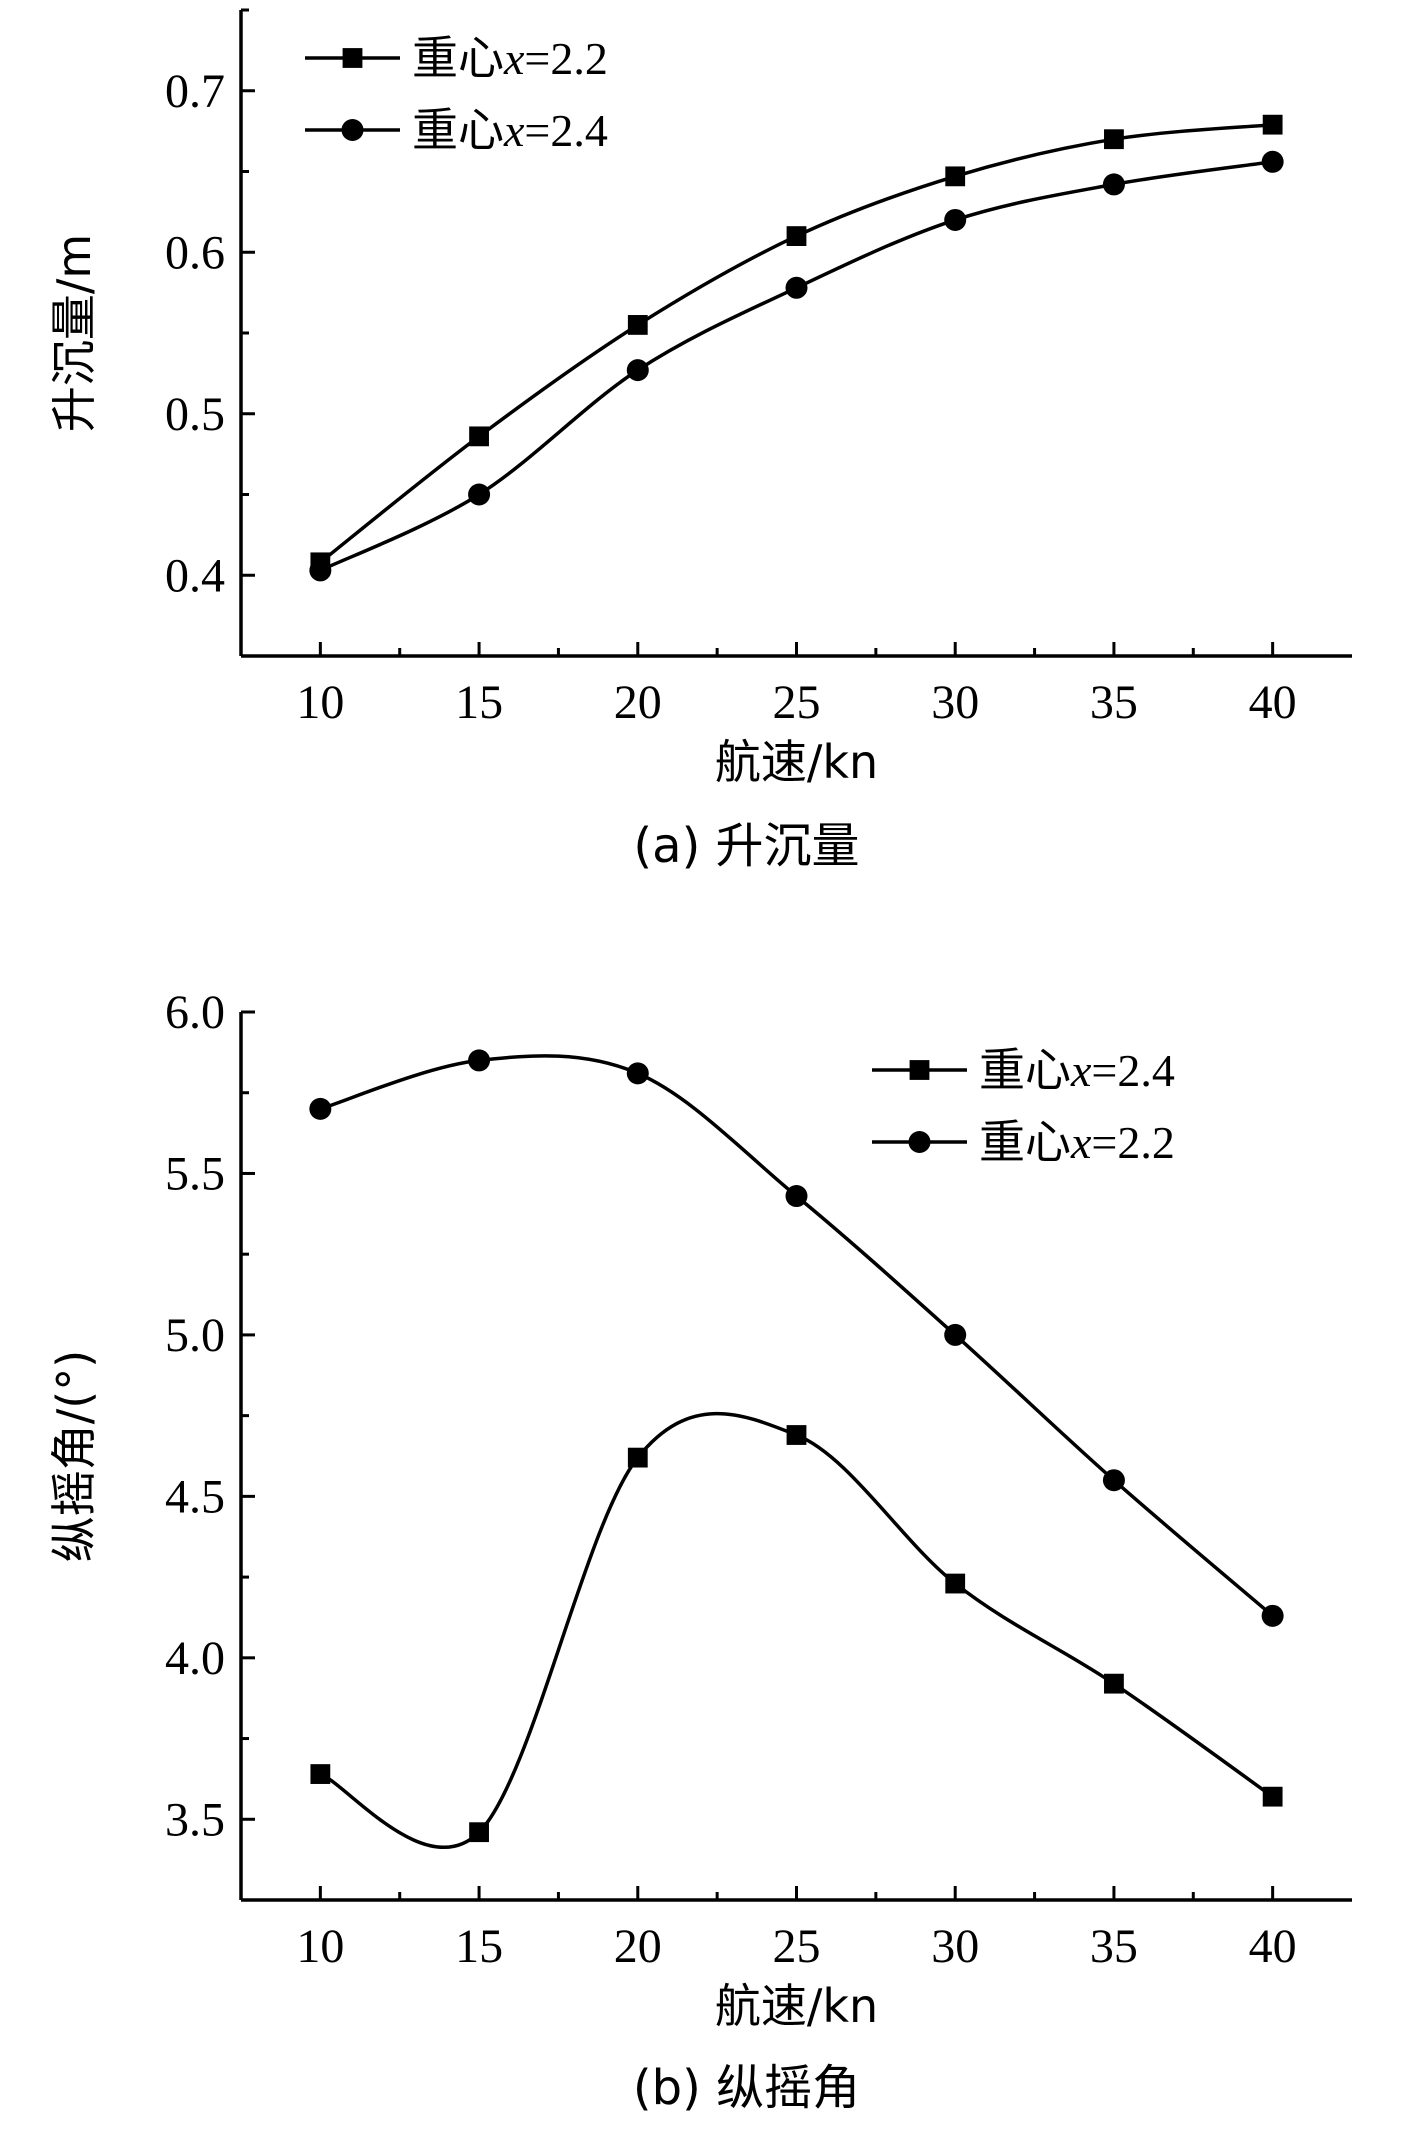 The height and width of the screenshot is (2133, 1417). I want to click on series-circle, so click(796, 366).